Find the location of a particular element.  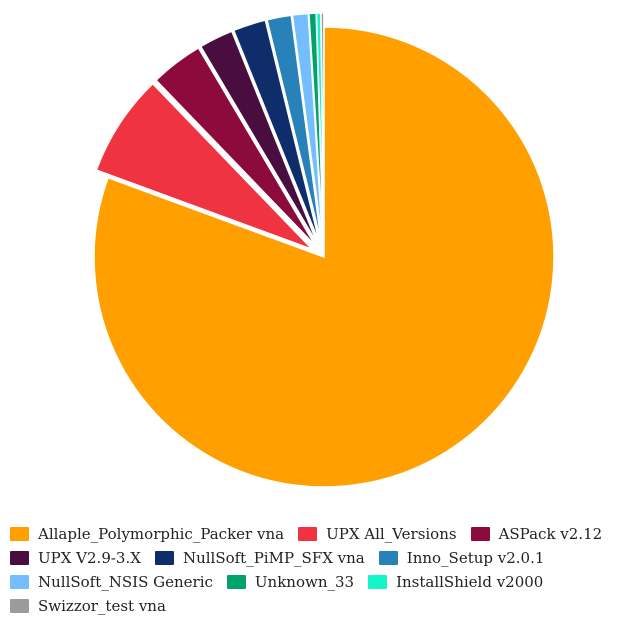

legend-item-swizzor-test-vna: Swizzor_test vna is located at coordinates (88, 606).